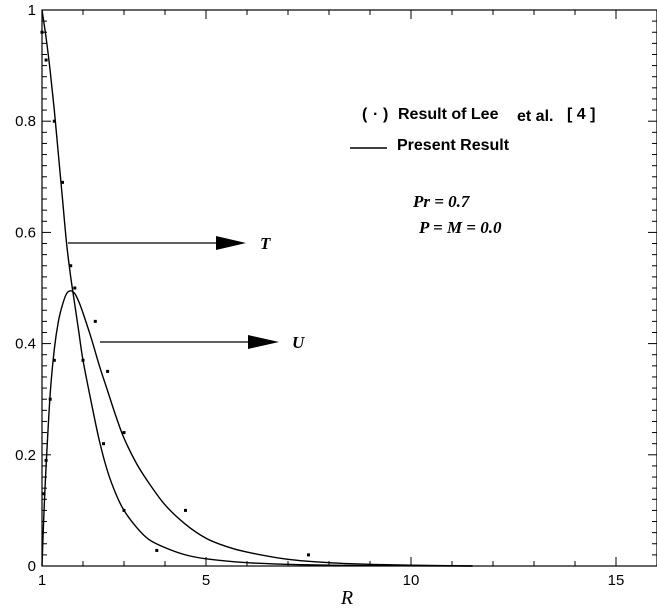  What do you see at coordinates (32, 10) in the screenshot?
I see `y-tick-label: 1` at bounding box center [32, 10].